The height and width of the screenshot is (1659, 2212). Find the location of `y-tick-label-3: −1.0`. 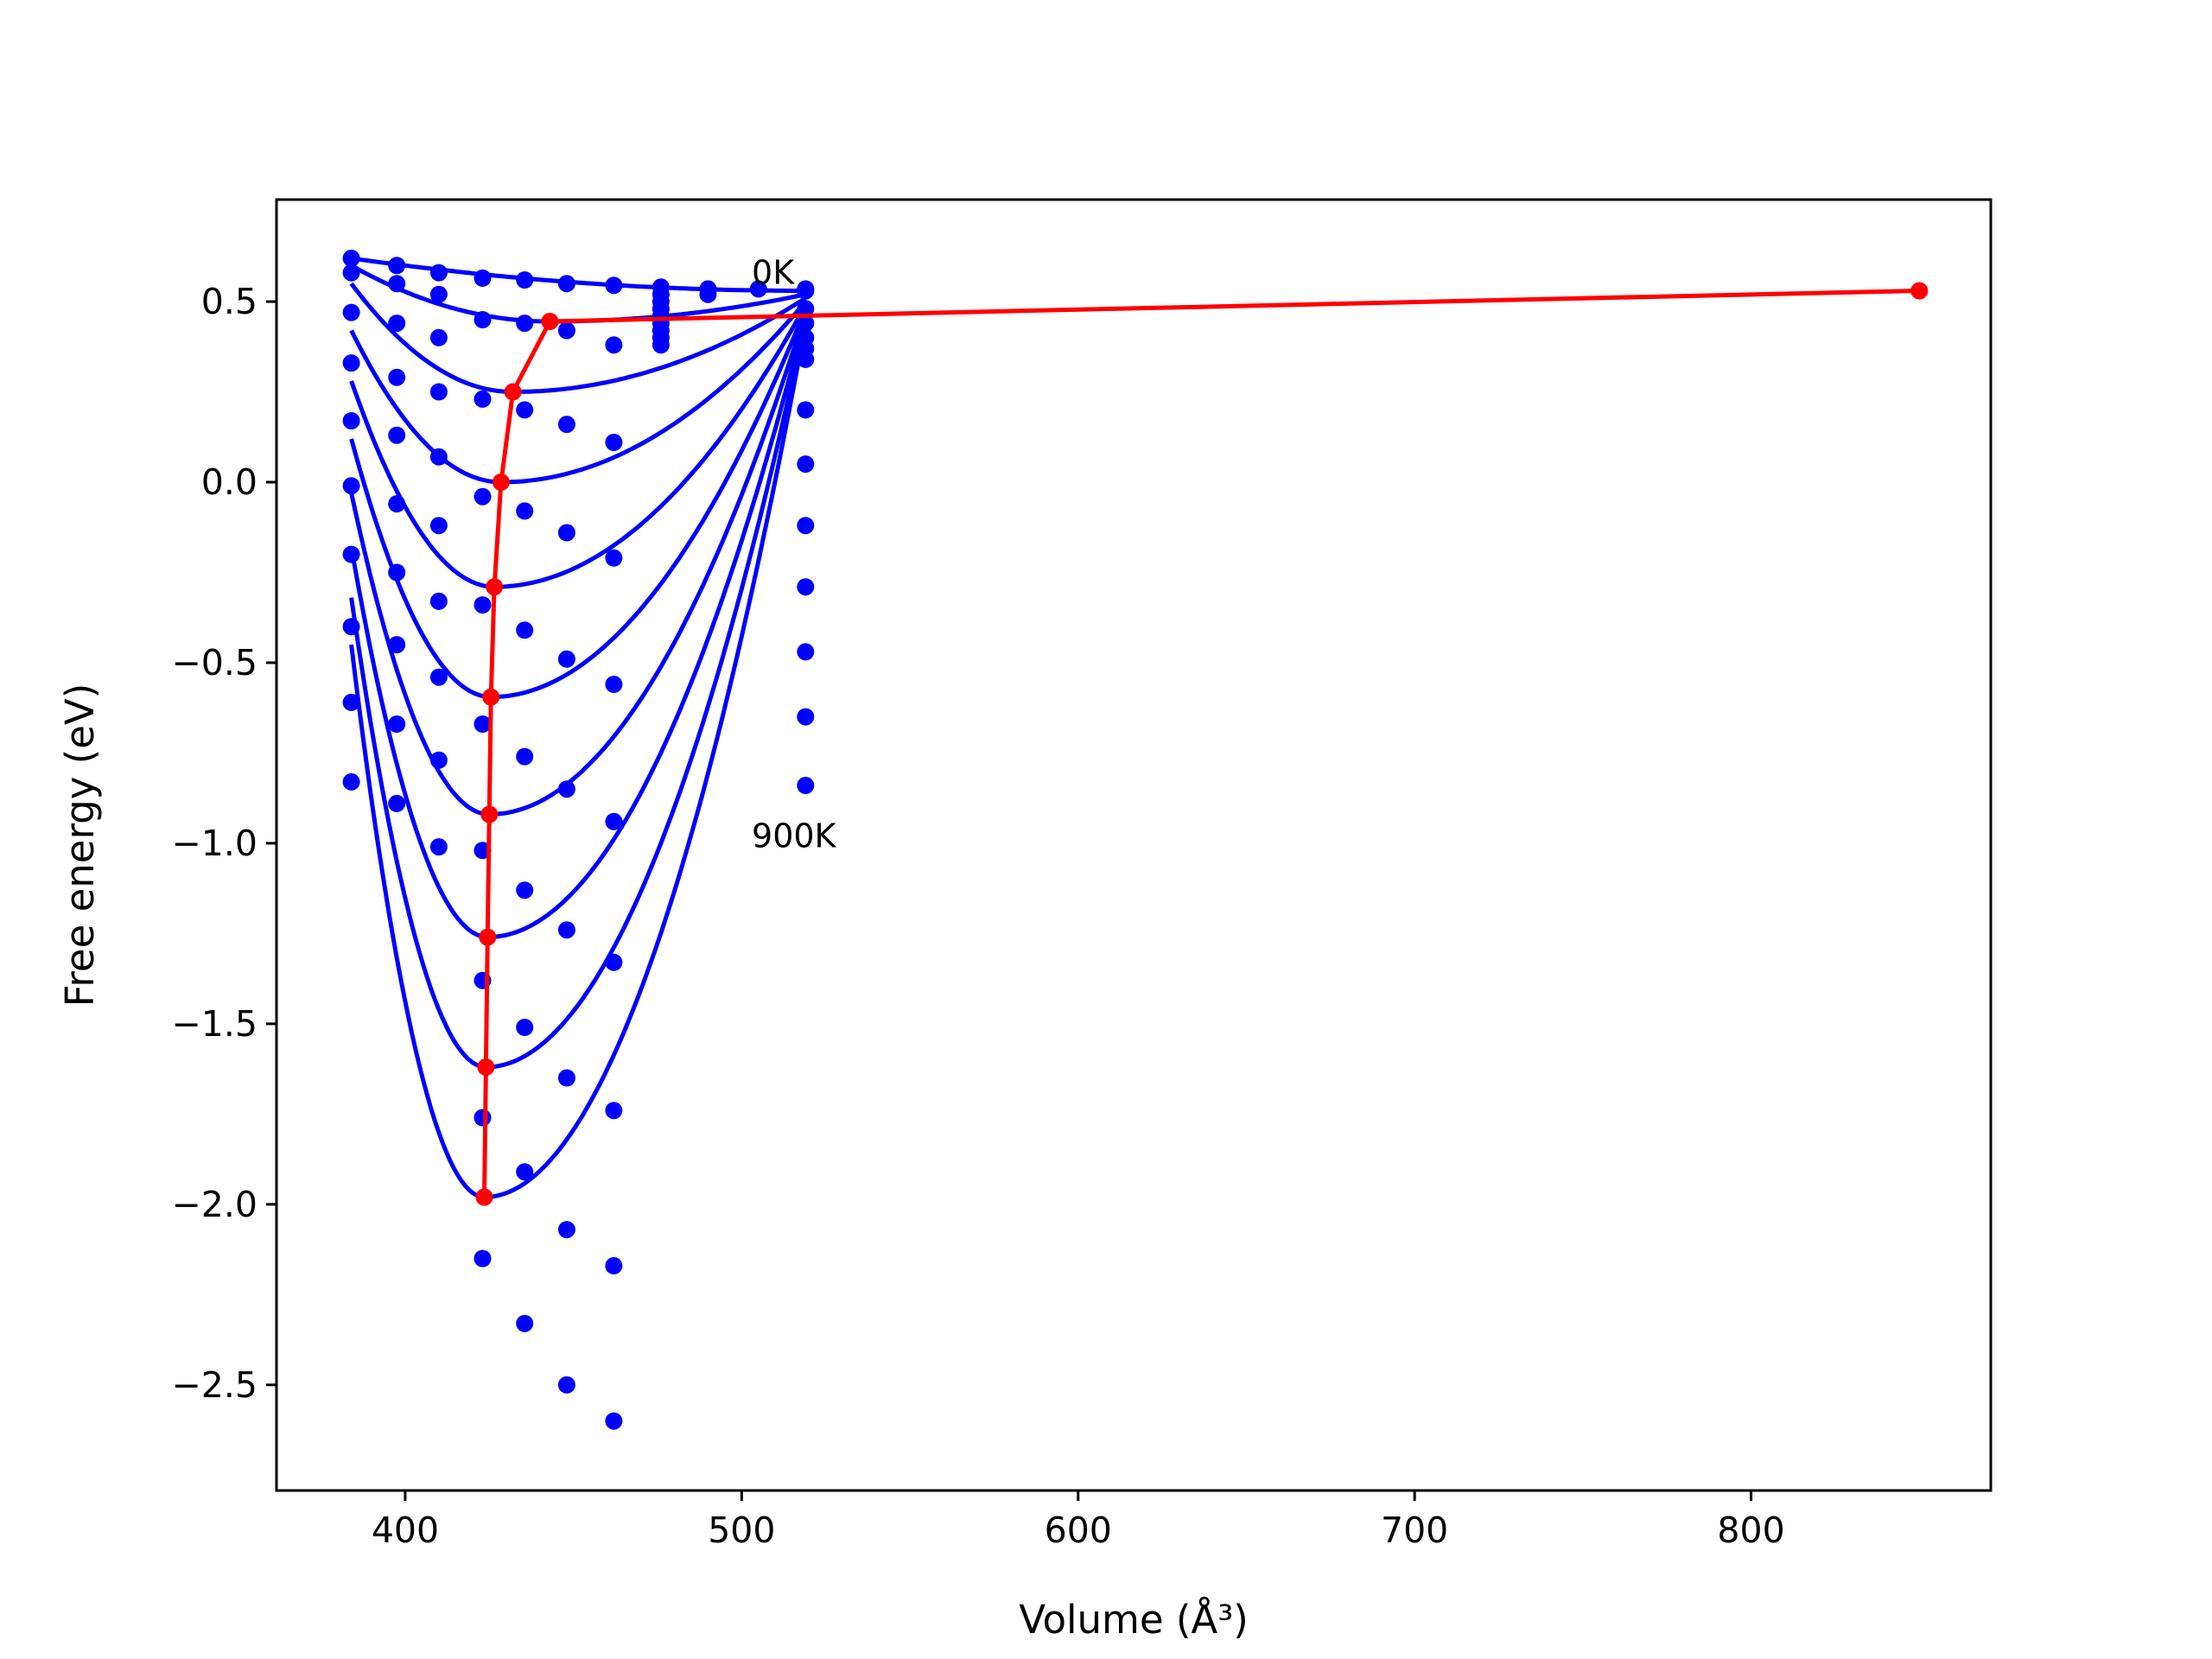

y-tick-label-3: −1.0 is located at coordinates (214, 843).